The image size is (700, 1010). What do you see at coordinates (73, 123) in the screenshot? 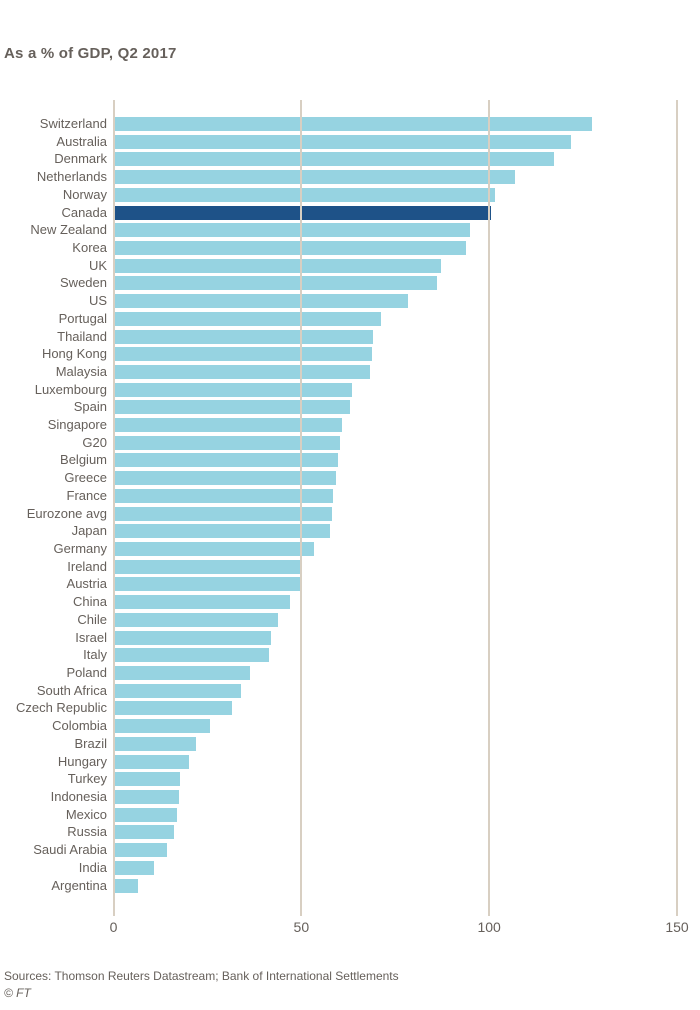
I see `category-label: Switzerland` at bounding box center [73, 123].